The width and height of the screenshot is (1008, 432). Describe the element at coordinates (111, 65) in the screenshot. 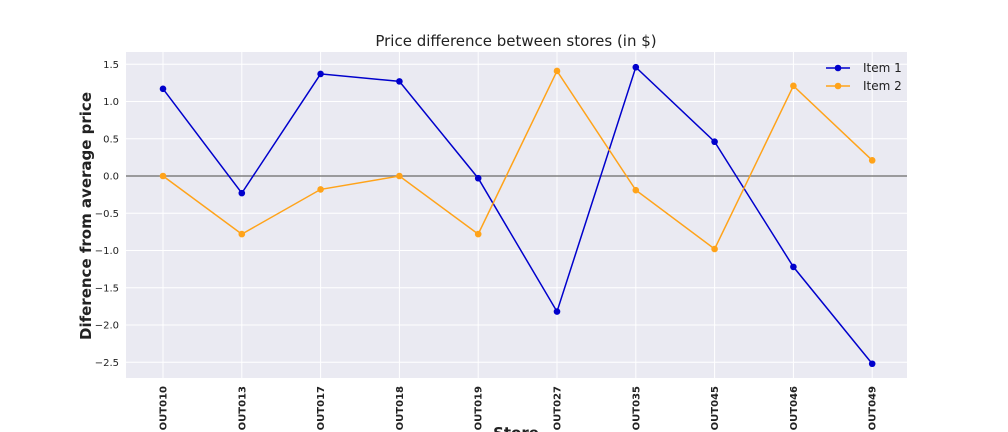

I see `y-tick-label: 1.5` at that location.